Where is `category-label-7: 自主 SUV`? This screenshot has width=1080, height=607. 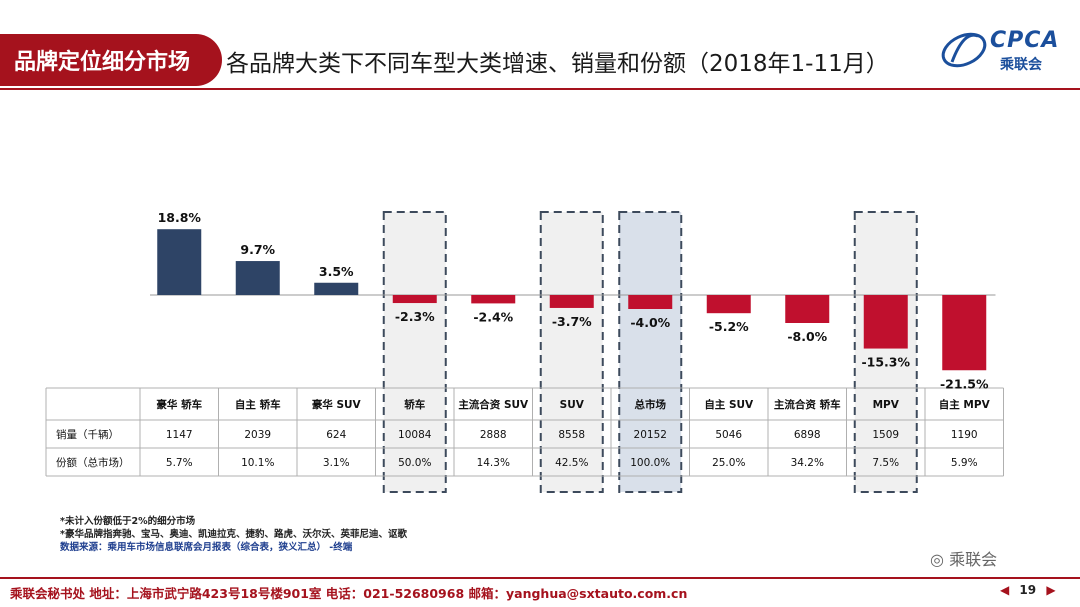 category-label-7: 自主 SUV is located at coordinates (729, 404).